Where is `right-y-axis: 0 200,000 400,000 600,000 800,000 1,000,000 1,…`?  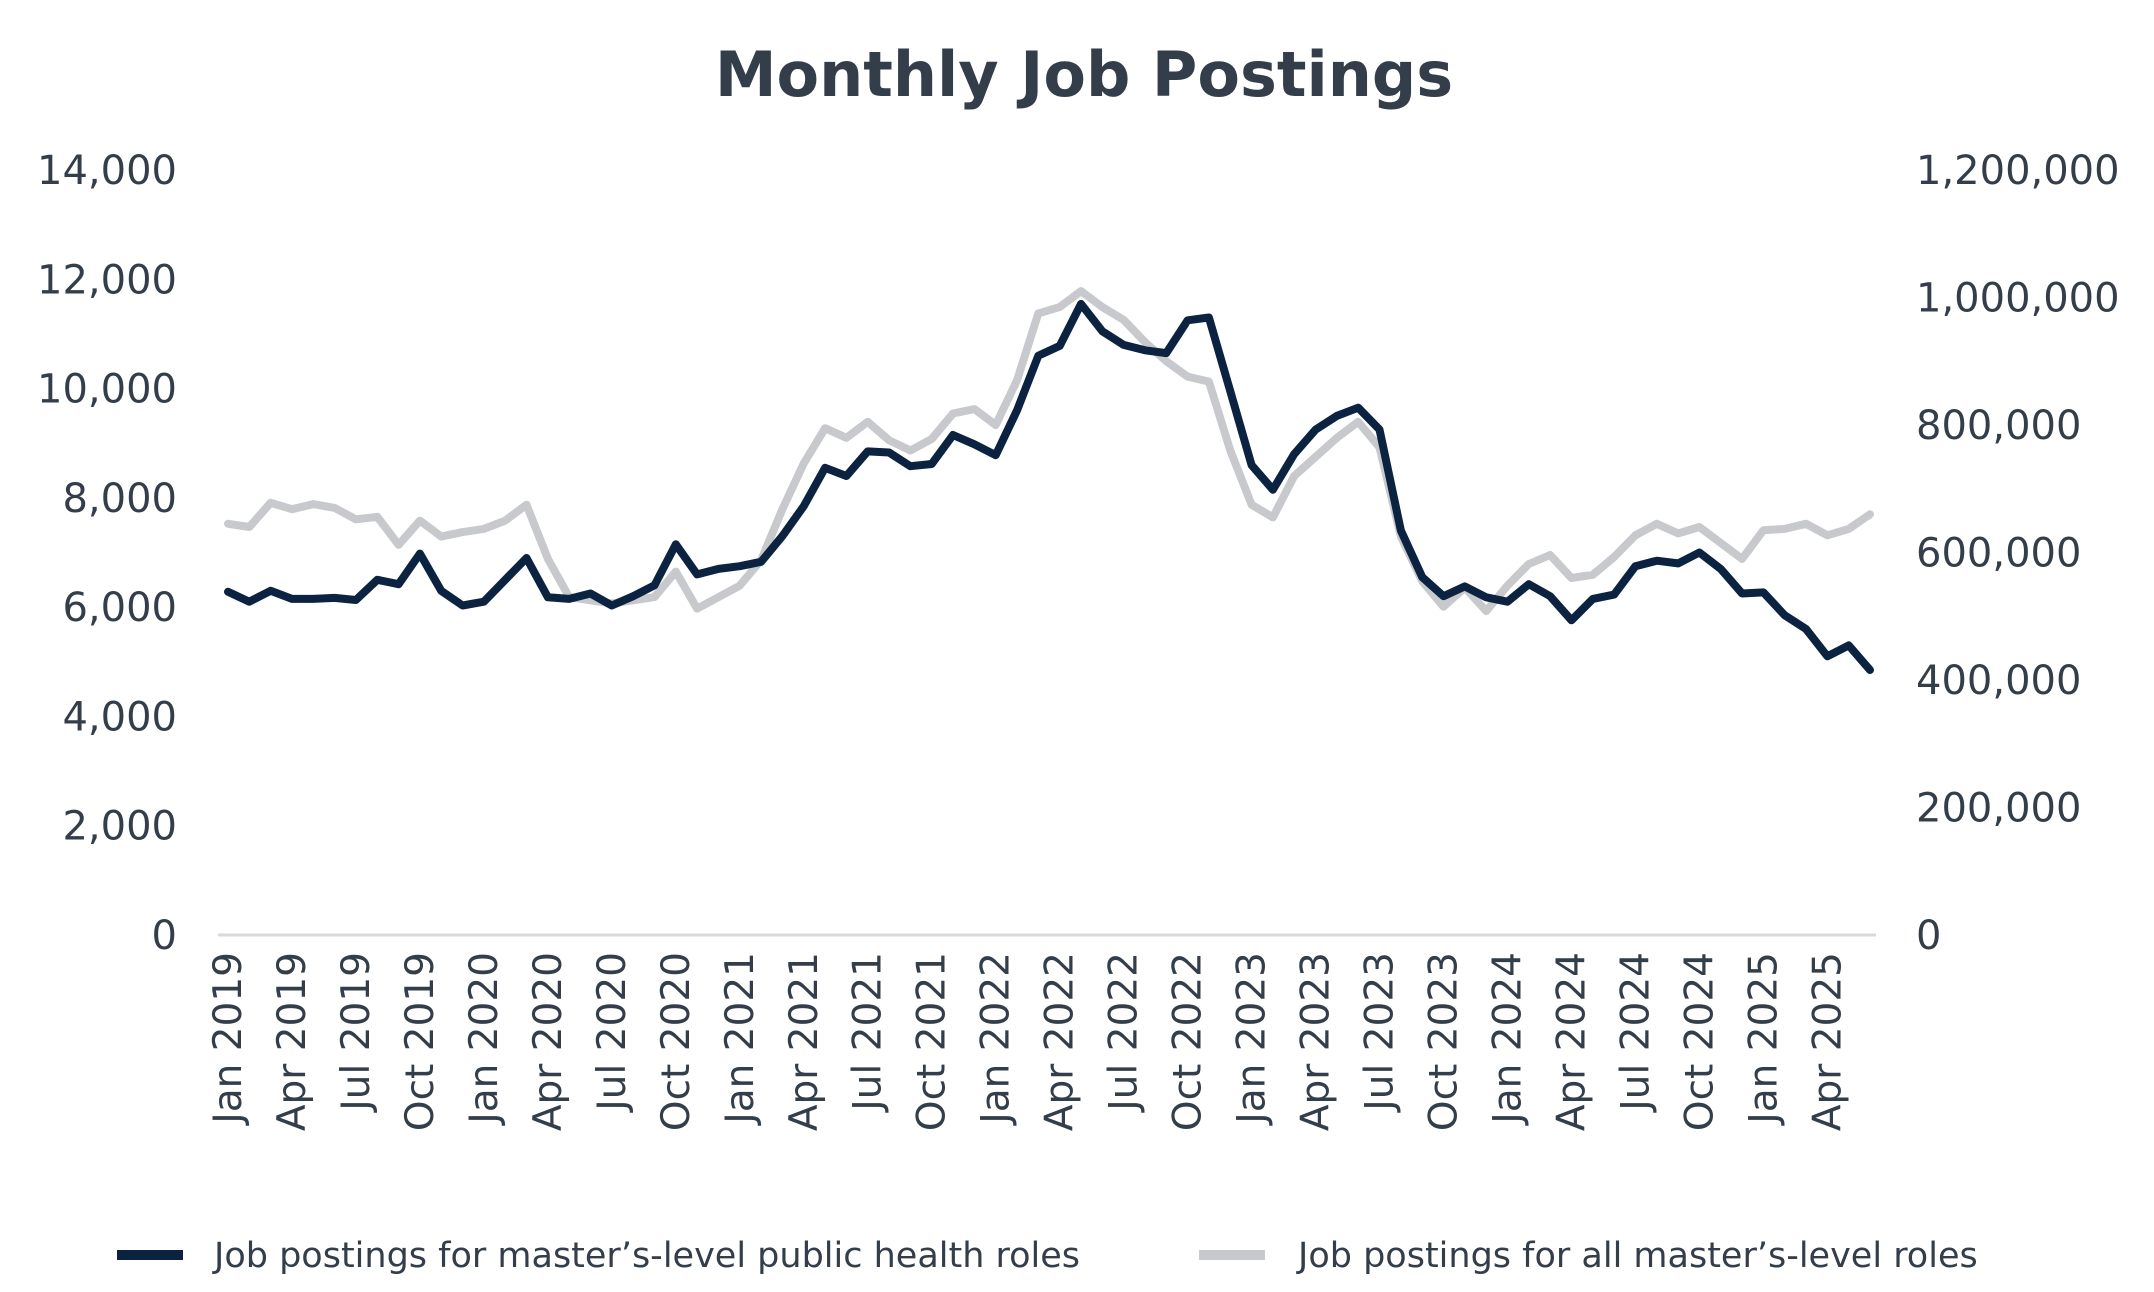 right-y-axis: 0 200,000 400,000 600,000 800,000 1,000,000 1,… is located at coordinates (2018, 553).